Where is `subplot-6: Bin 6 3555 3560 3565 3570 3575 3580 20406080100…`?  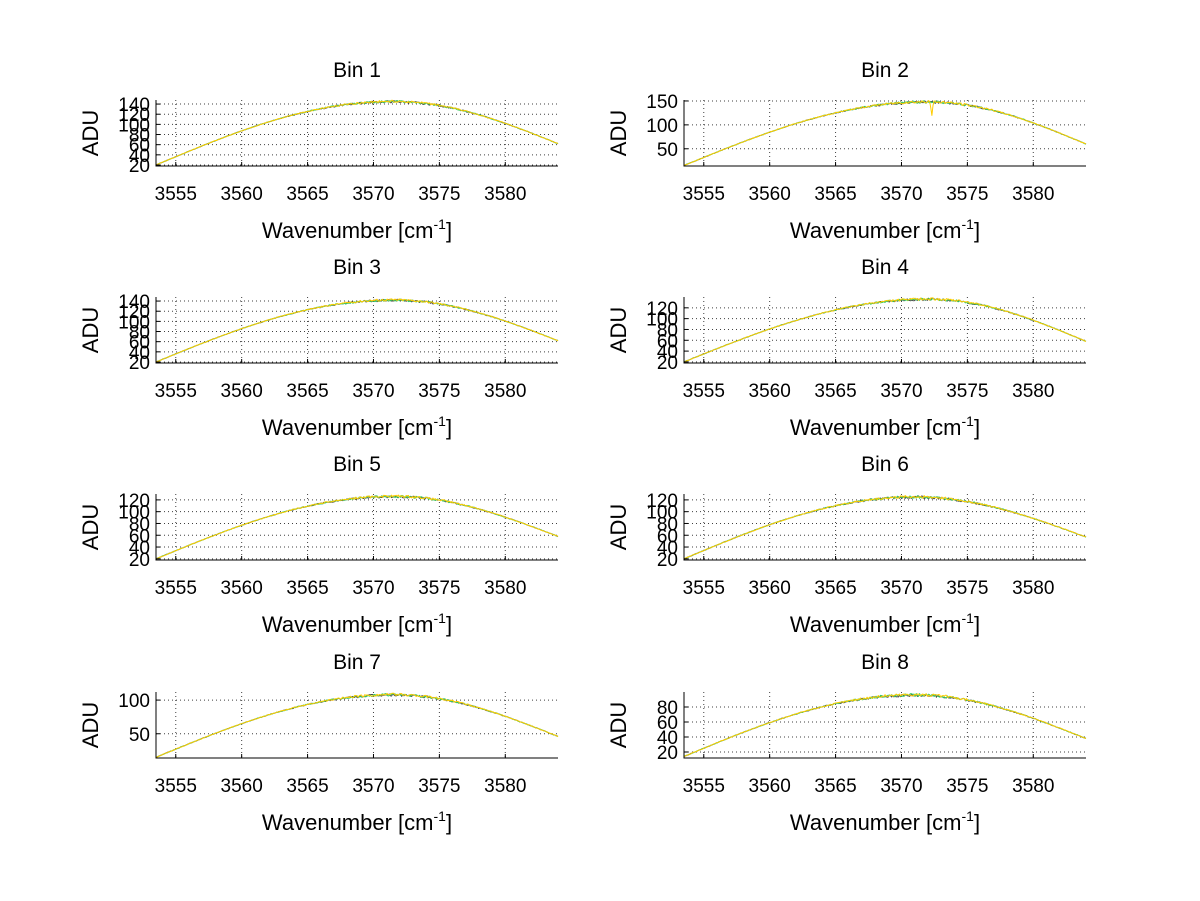 subplot-6: Bin 6 3555 3560 3565 3570 3575 3580 20406080100… is located at coordinates (846, 545).